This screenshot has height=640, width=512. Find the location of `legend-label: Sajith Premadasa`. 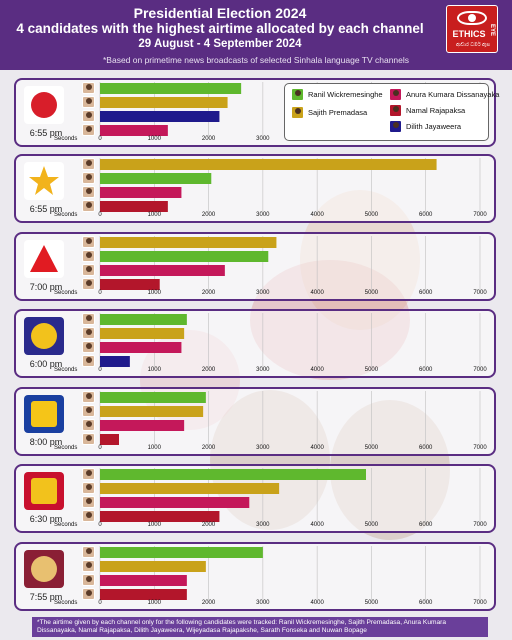

legend-label: Sajith Premadasa is located at coordinates (338, 112).